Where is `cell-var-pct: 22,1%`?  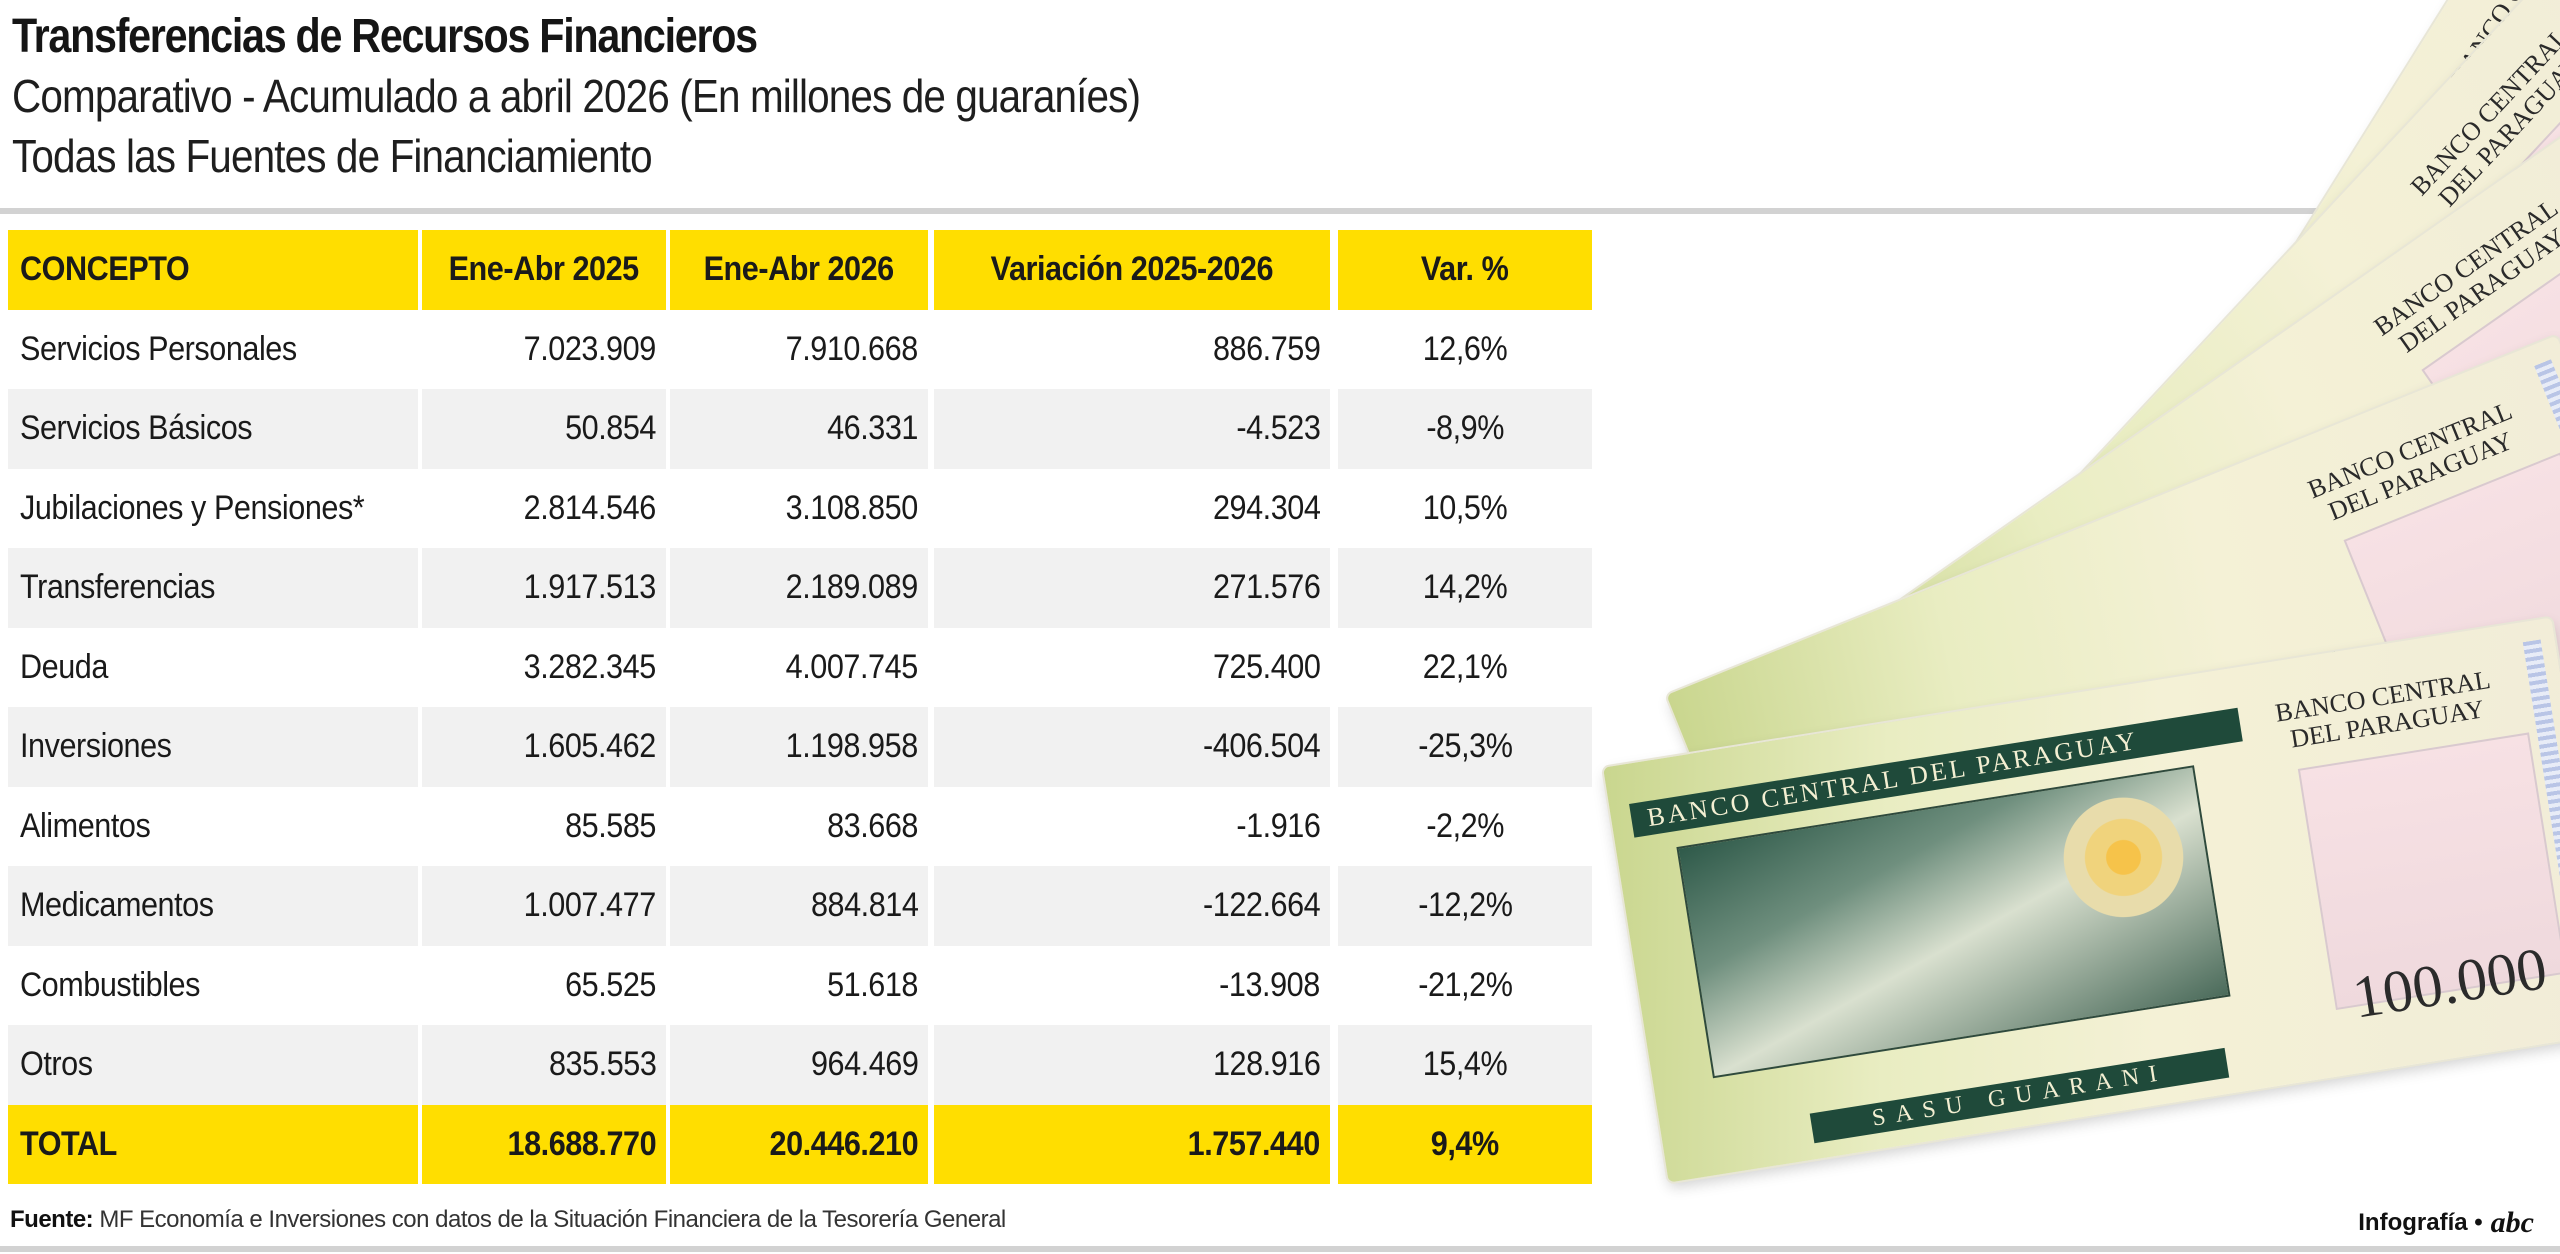
cell-var-pct: 22,1% is located at coordinates (1465, 666).